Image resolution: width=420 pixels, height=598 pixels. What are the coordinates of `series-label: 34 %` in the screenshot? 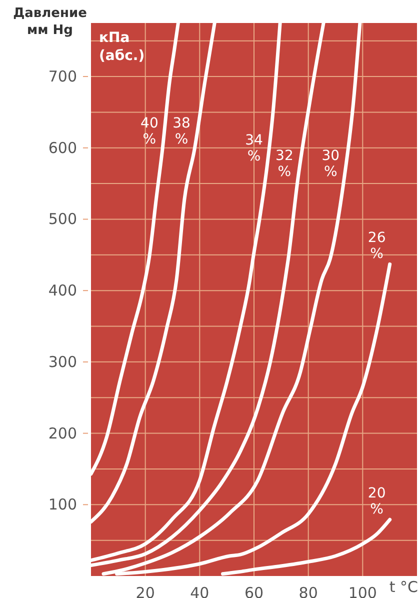 It's located at (254, 148).